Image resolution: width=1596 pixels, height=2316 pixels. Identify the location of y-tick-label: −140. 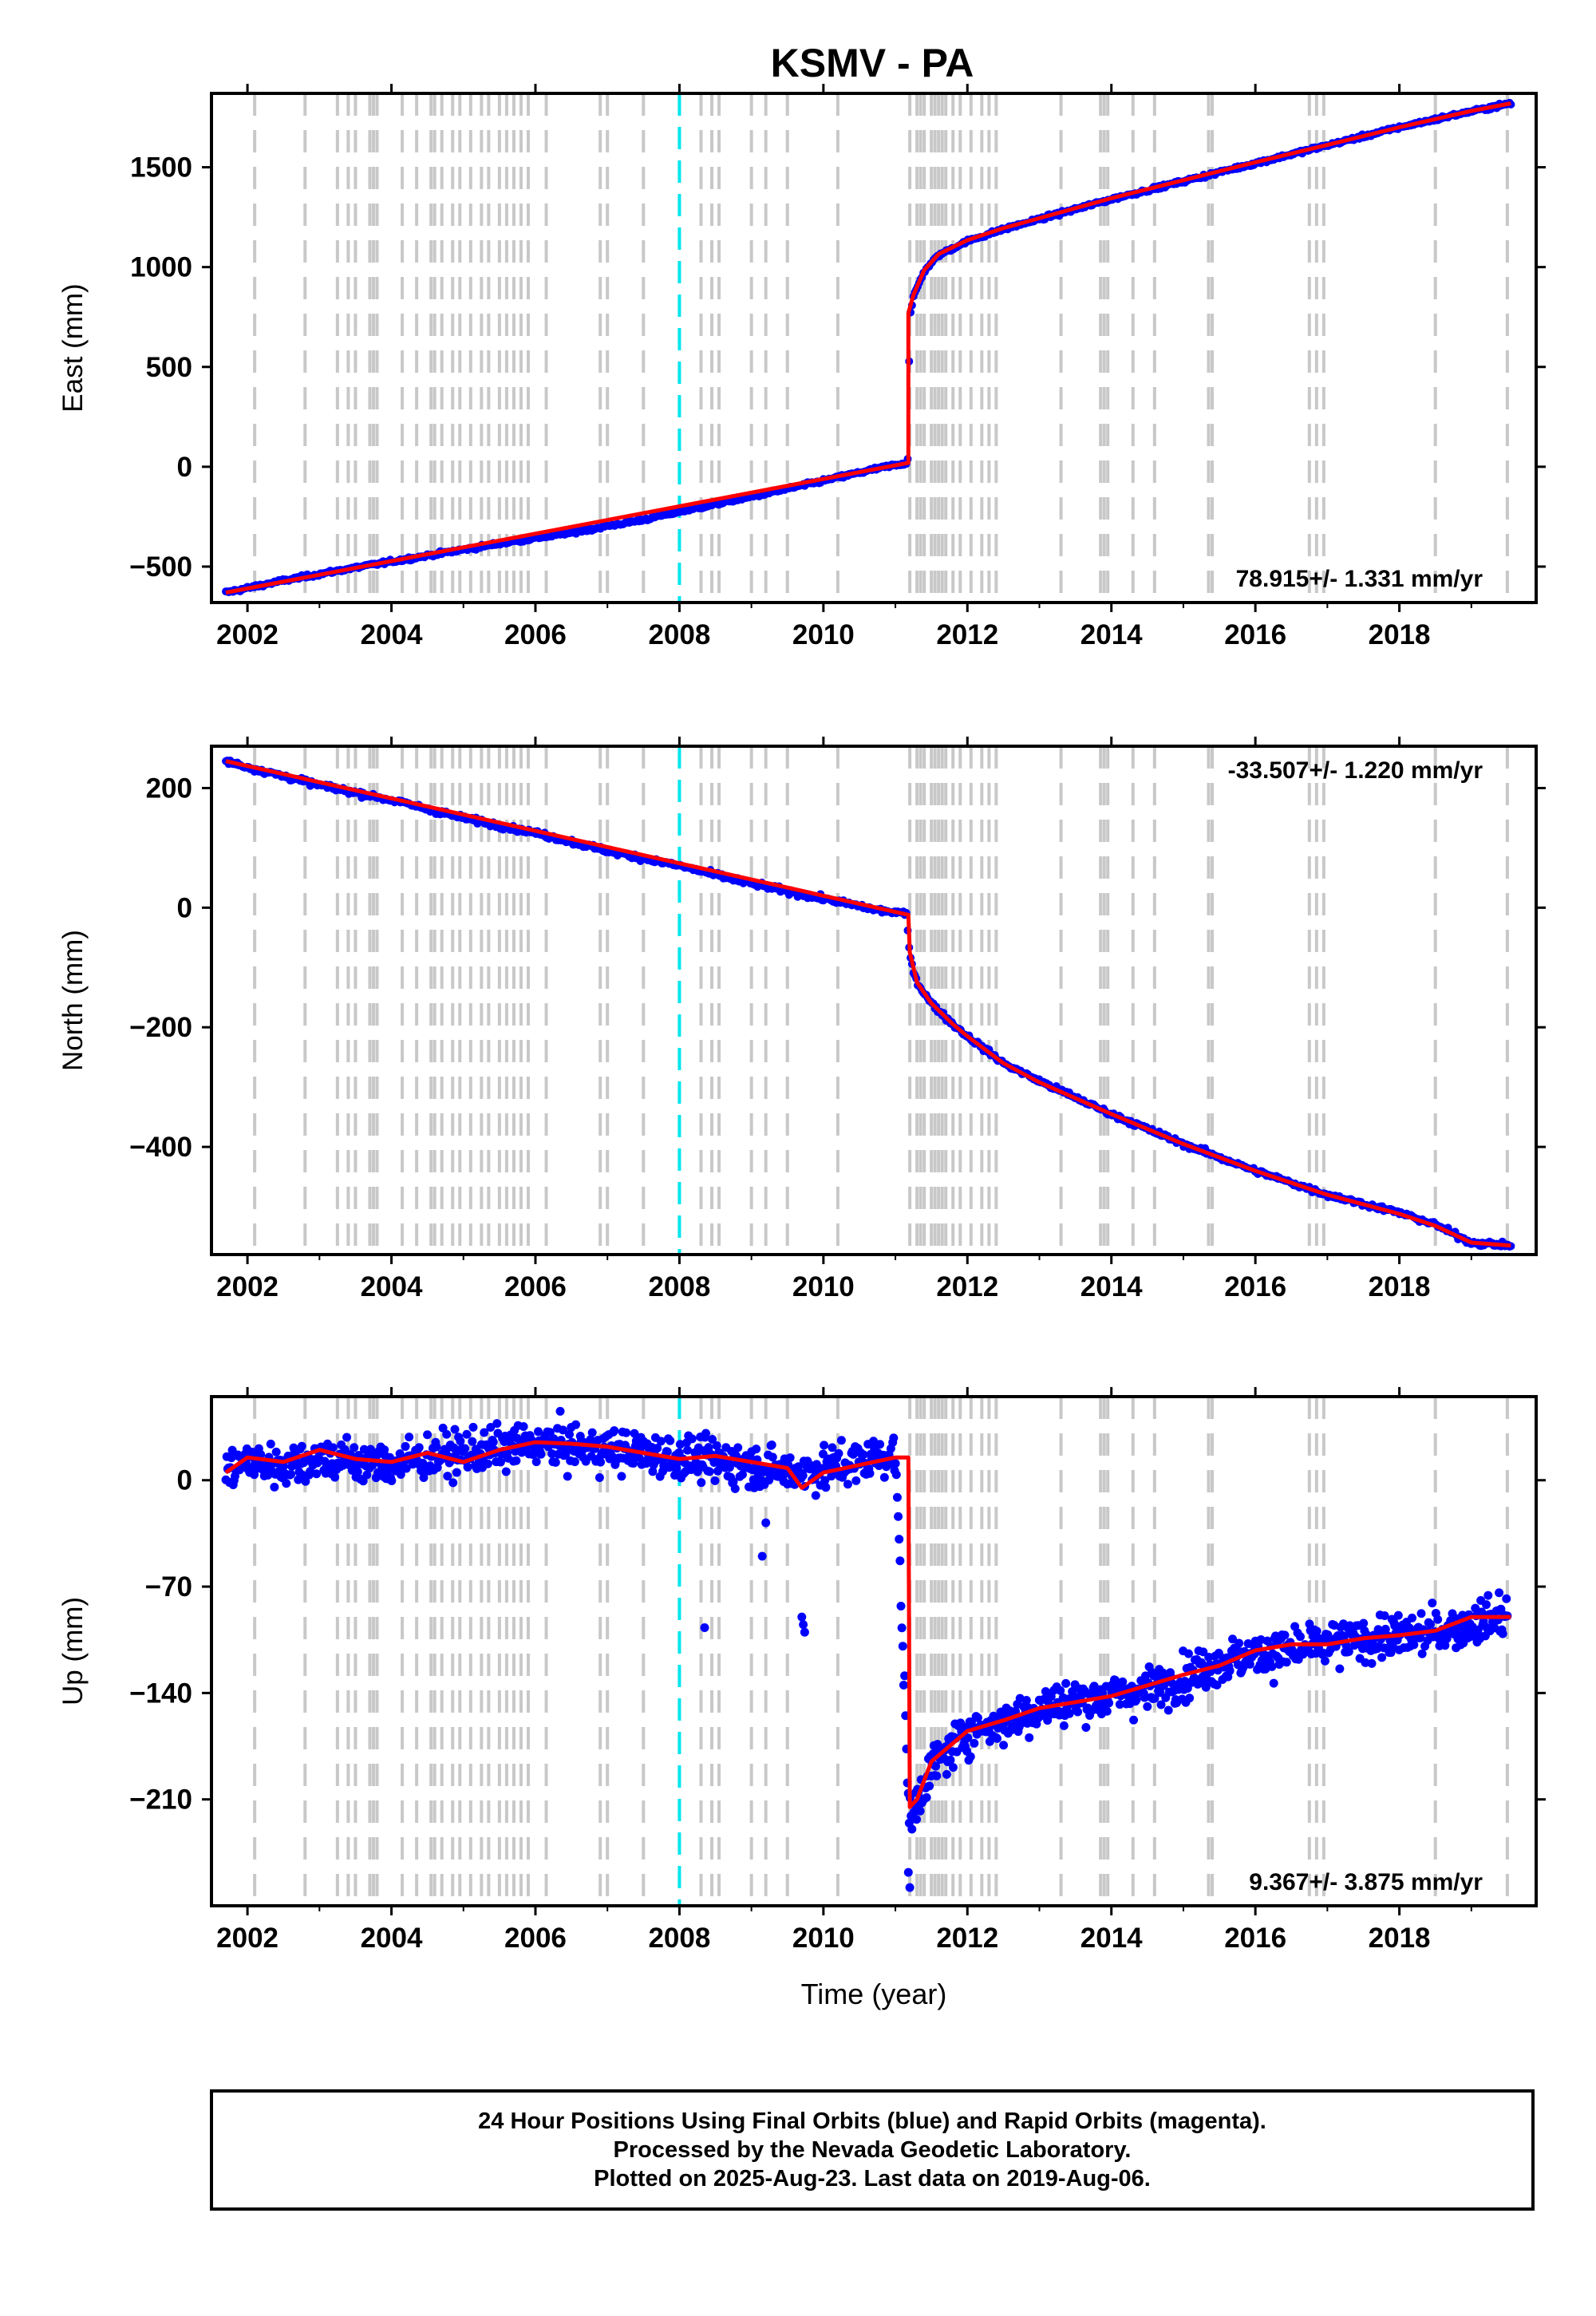
(160, 1693).